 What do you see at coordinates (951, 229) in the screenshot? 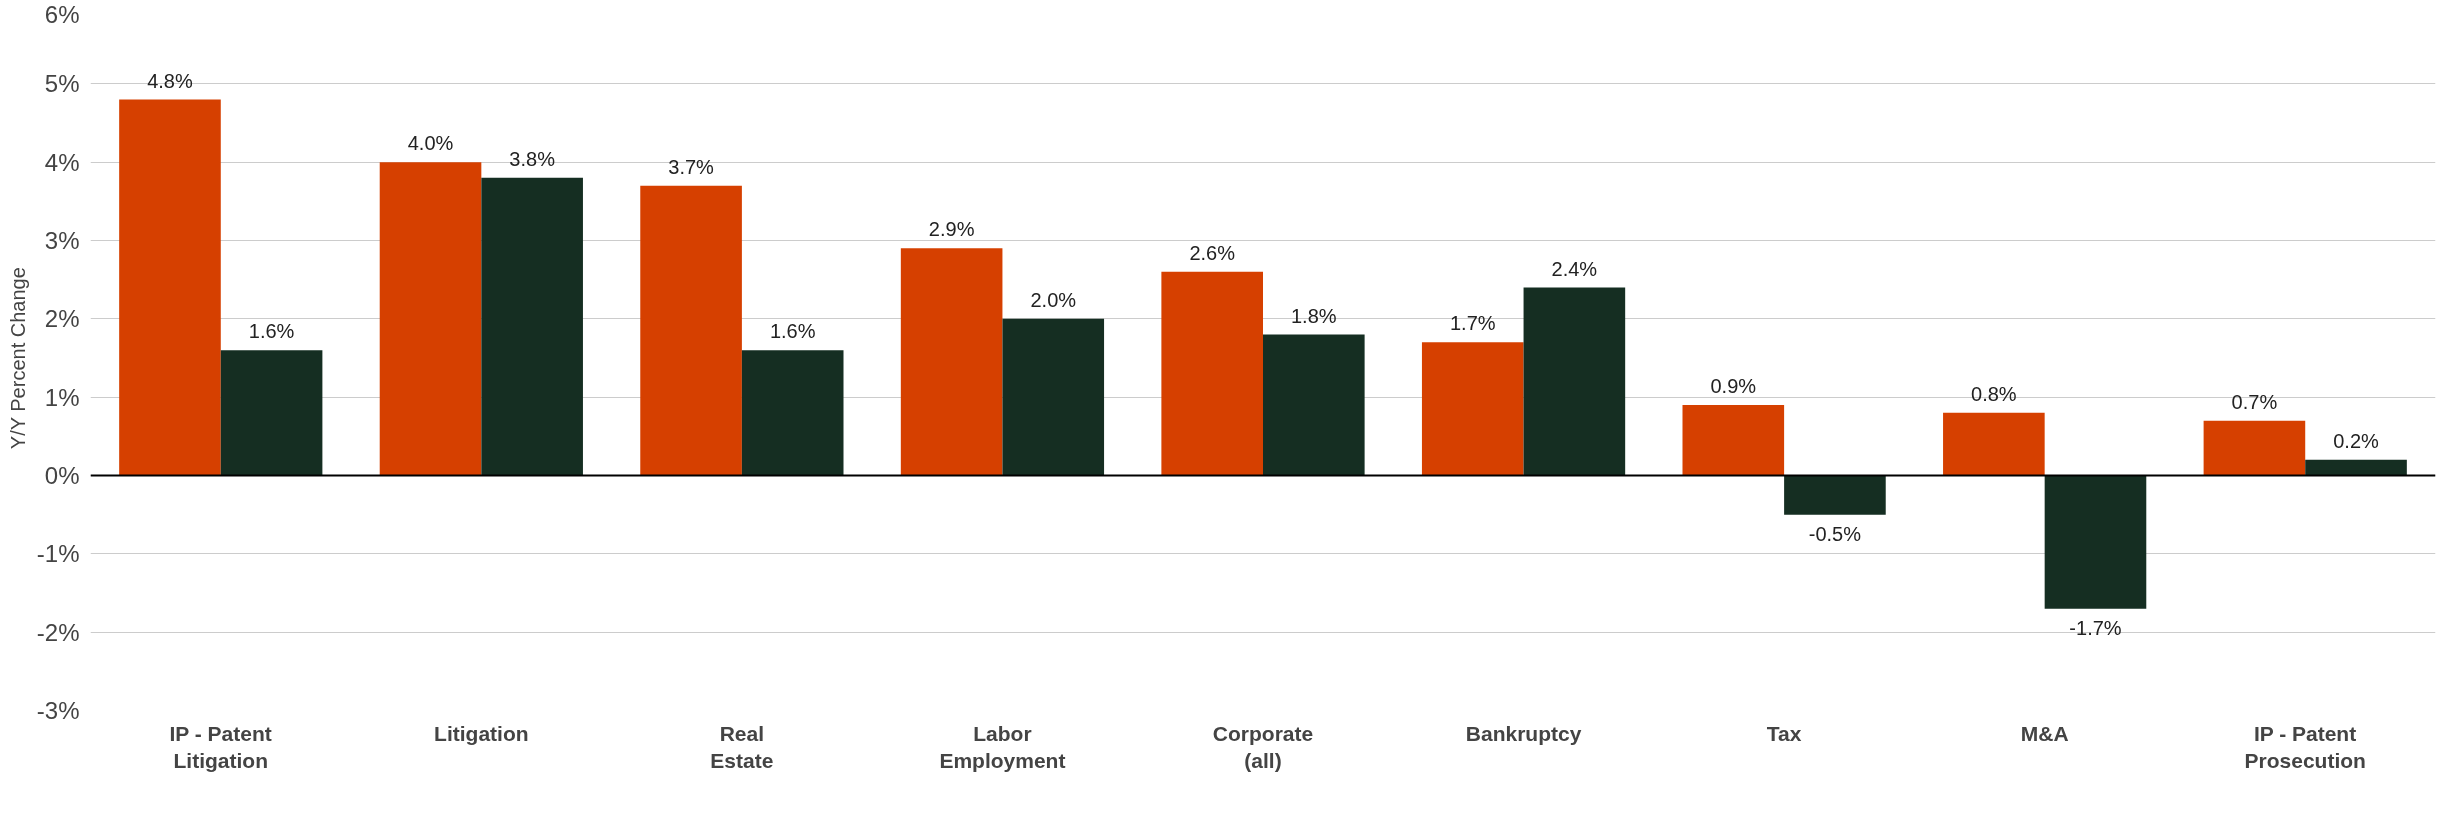
I see `data-label: 2.9%` at bounding box center [951, 229].